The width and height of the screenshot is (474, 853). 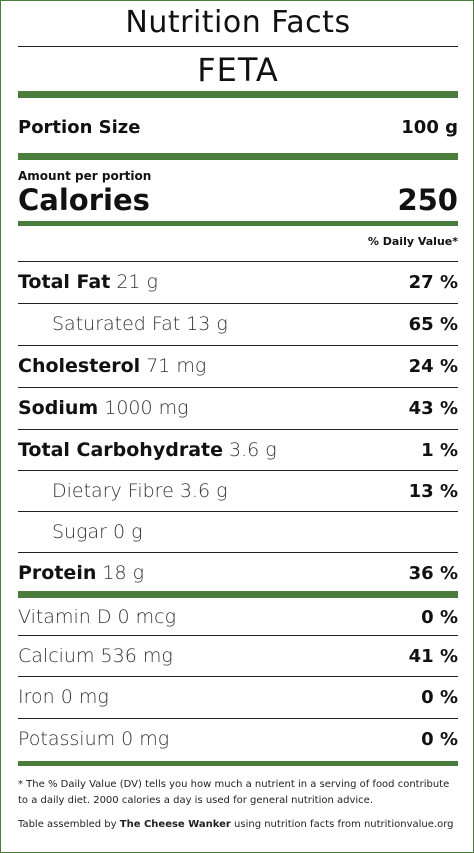 I want to click on nutrient-row-dietary-fibre: Dietary Fibre 3.6 g 13 %, so click(x=238, y=491).